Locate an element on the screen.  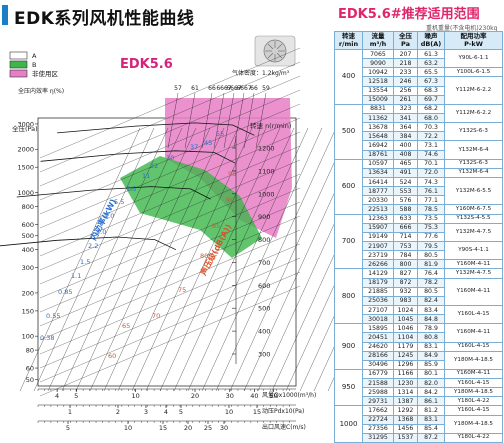
power-value-label: 0.38 is located at coordinates (47, 338).